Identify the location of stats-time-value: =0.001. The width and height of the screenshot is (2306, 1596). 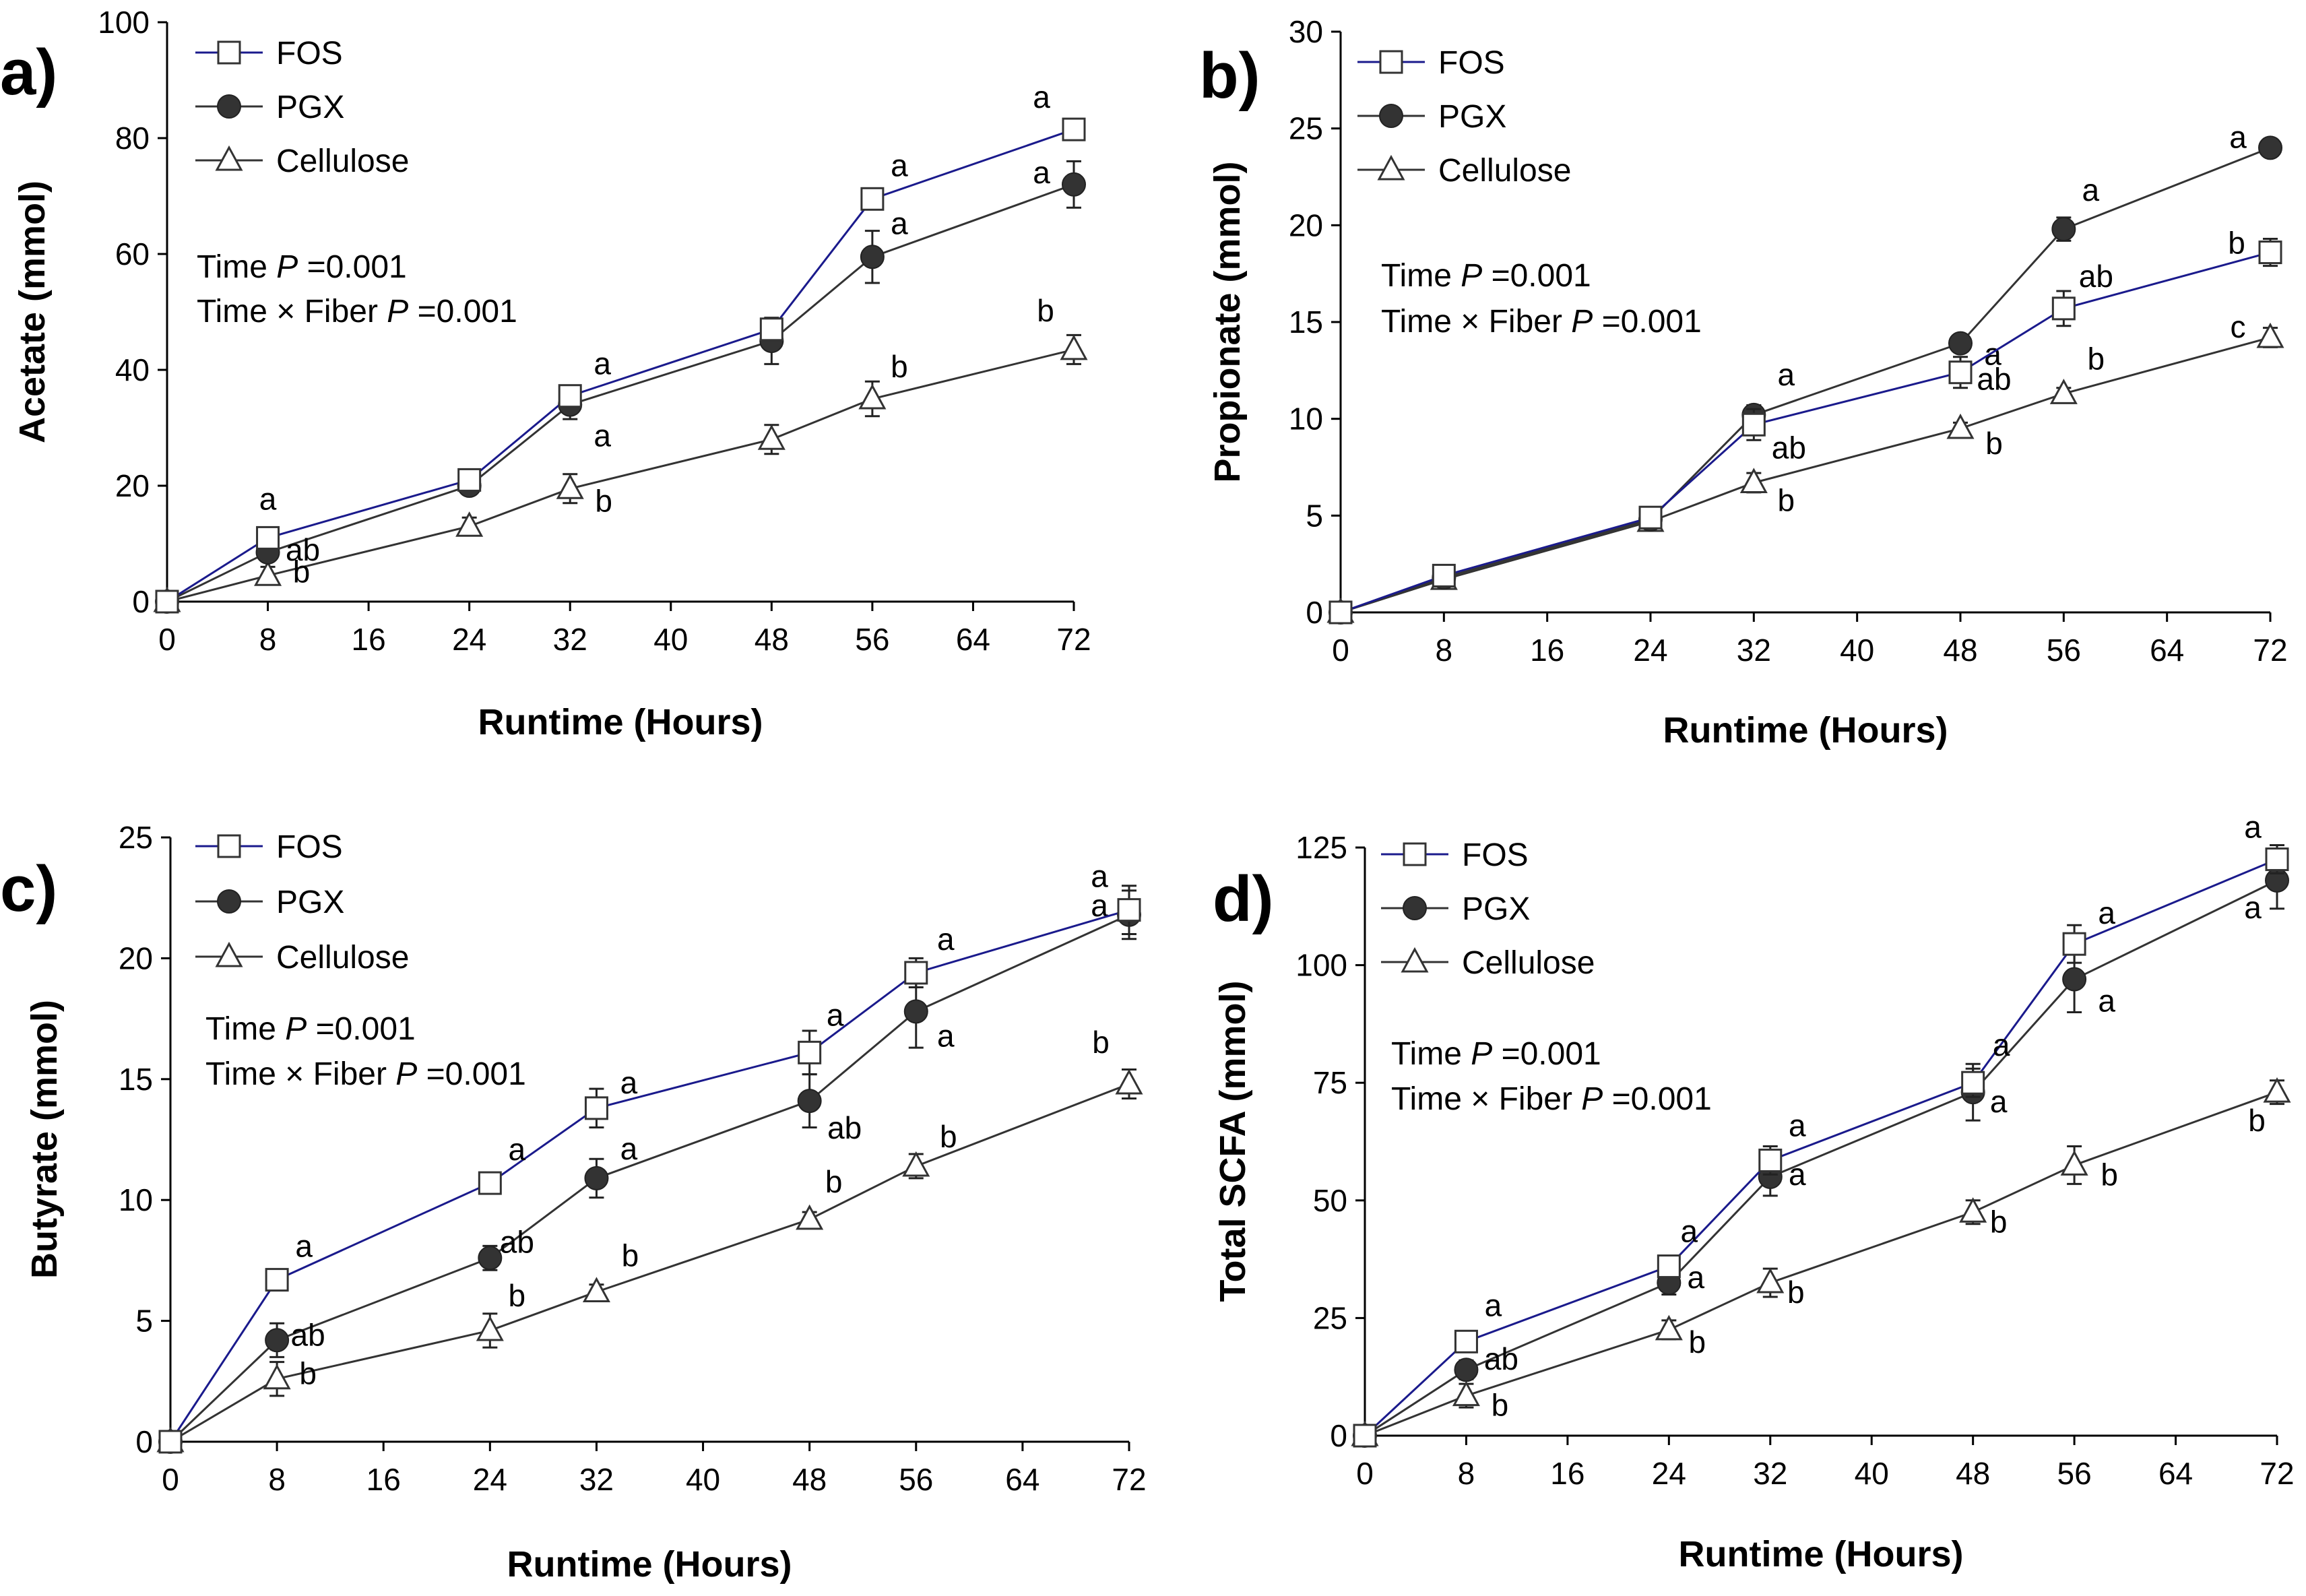
(352, 267).